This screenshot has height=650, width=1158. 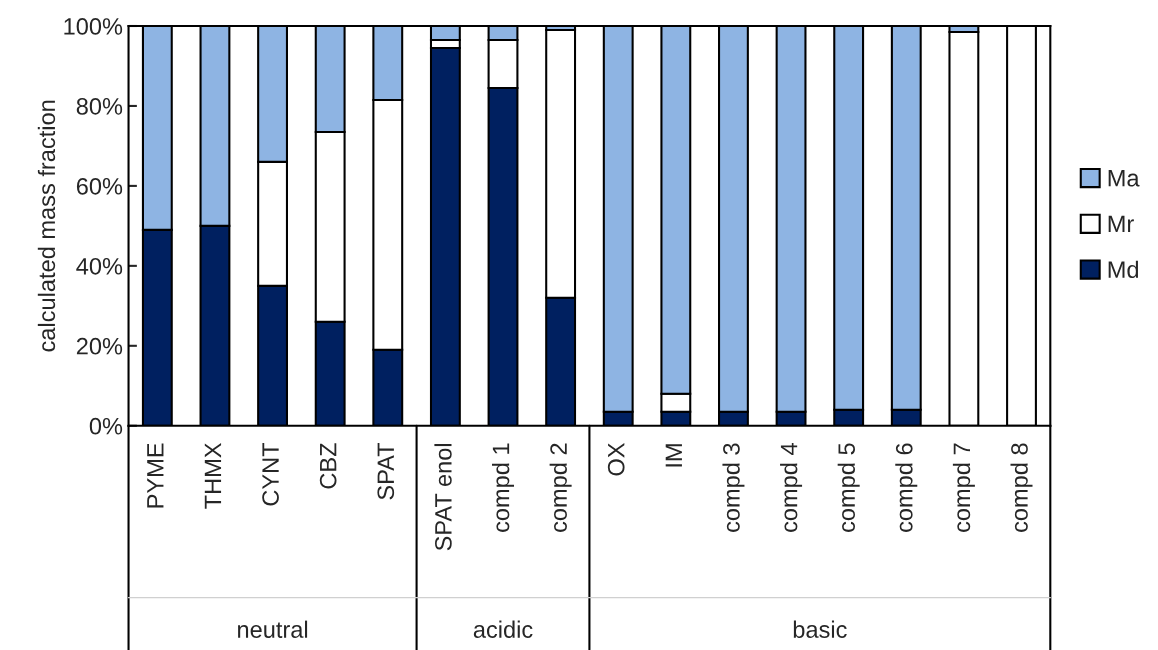 What do you see at coordinates (443, 497) in the screenshot?
I see `x-tick-label: SPAT enol` at bounding box center [443, 497].